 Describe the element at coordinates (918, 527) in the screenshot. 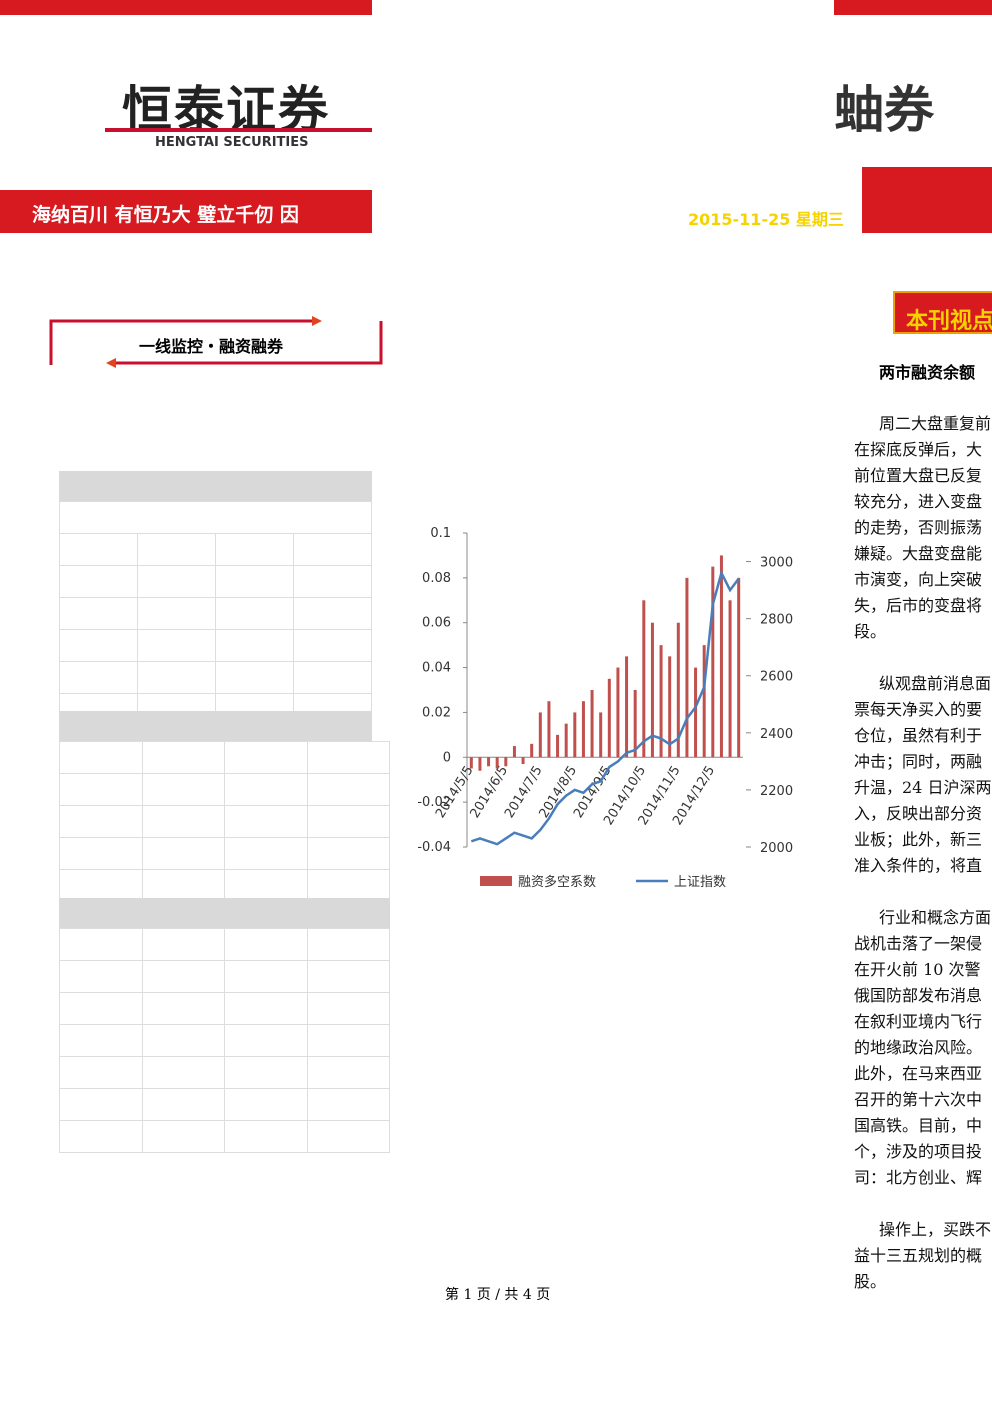

I see `text-line: 的走势，否则振荡` at that location.